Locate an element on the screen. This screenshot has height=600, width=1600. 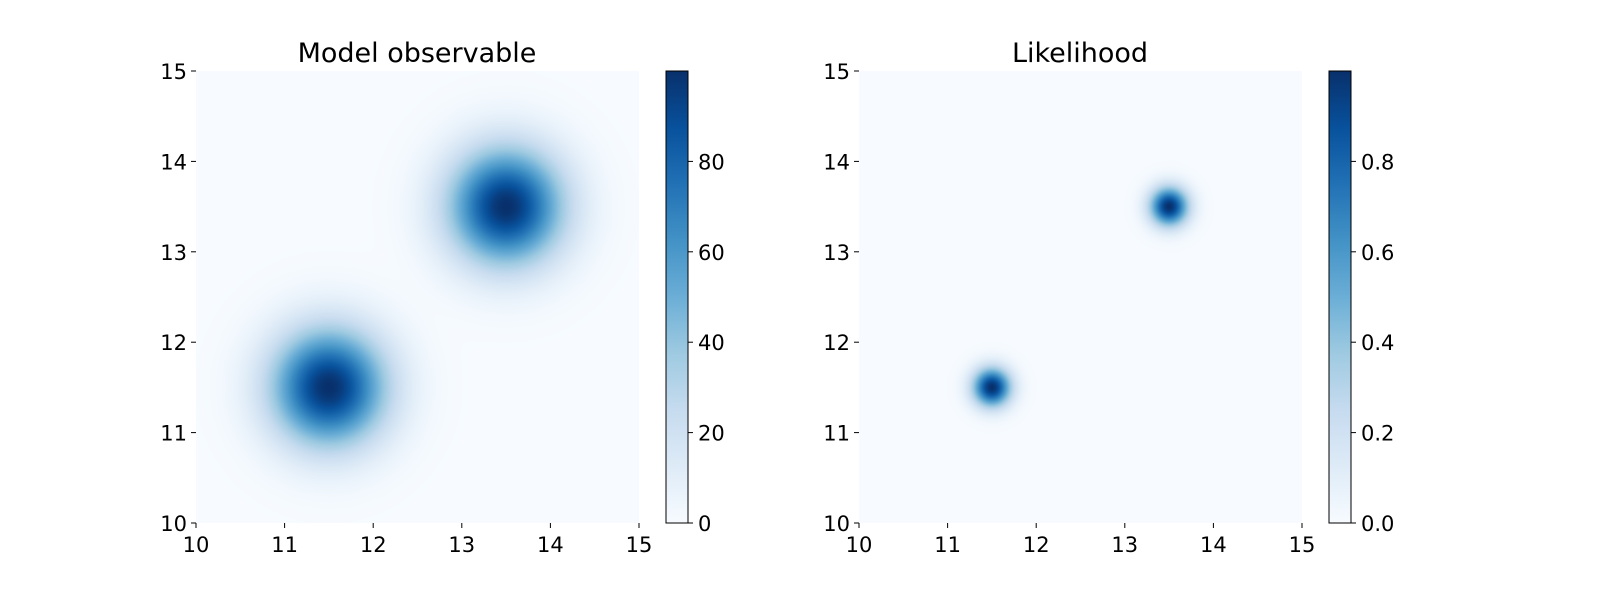
colorbar-tick-label: 0.8 is located at coordinates (1377, 162).